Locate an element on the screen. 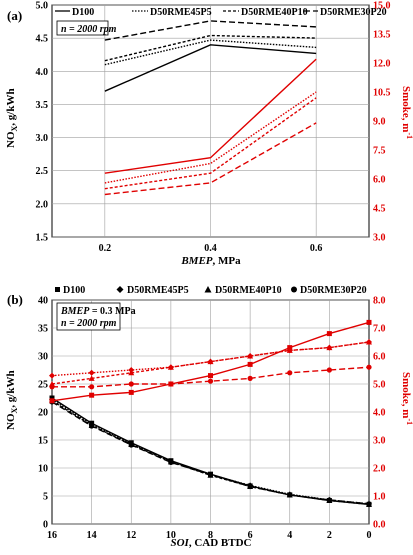 The height and width of the screenshot is (555, 413). left-y-tick-label: 30 is located at coordinates (43, 357).